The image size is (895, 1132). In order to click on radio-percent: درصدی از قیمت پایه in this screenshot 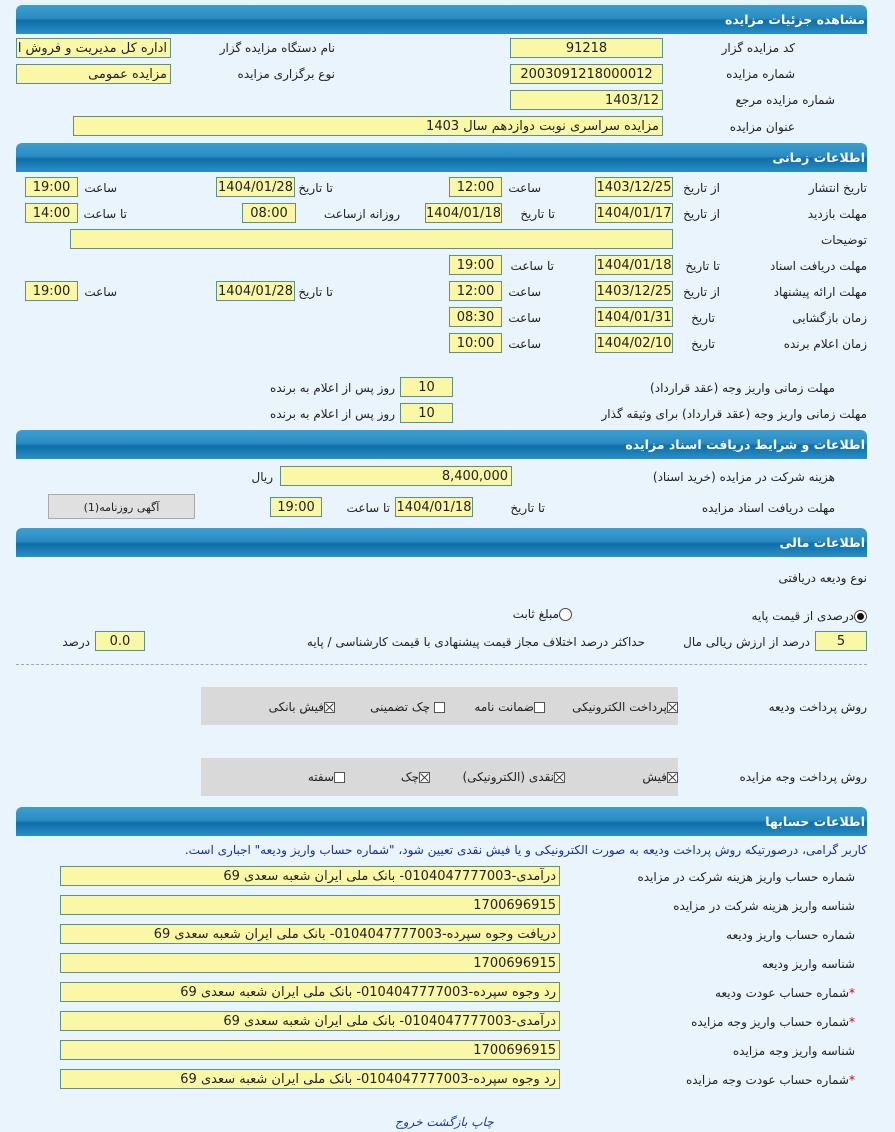, I will do `click(809, 616)`.